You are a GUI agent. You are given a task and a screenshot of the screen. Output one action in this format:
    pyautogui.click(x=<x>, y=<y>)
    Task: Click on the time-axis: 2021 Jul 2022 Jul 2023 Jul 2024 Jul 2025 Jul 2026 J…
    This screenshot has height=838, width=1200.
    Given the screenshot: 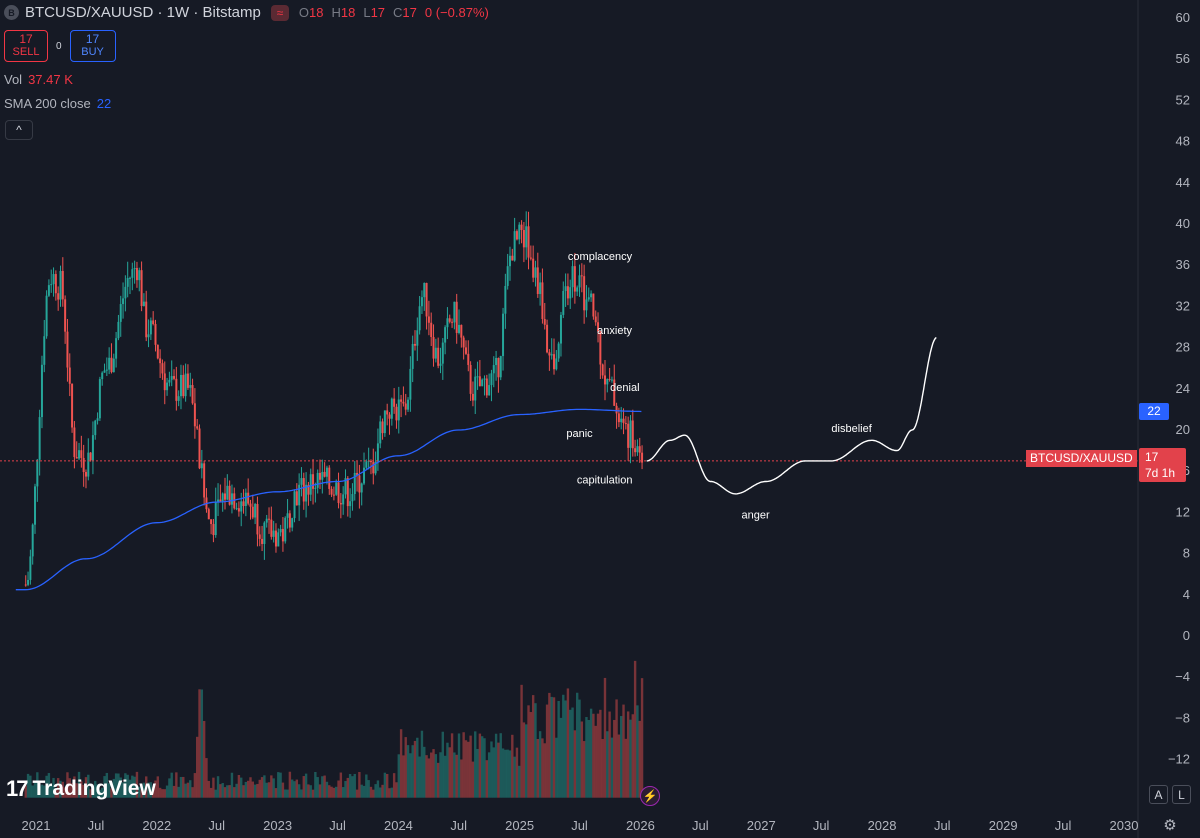 What is the action you would take?
    pyautogui.click(x=580, y=825)
    